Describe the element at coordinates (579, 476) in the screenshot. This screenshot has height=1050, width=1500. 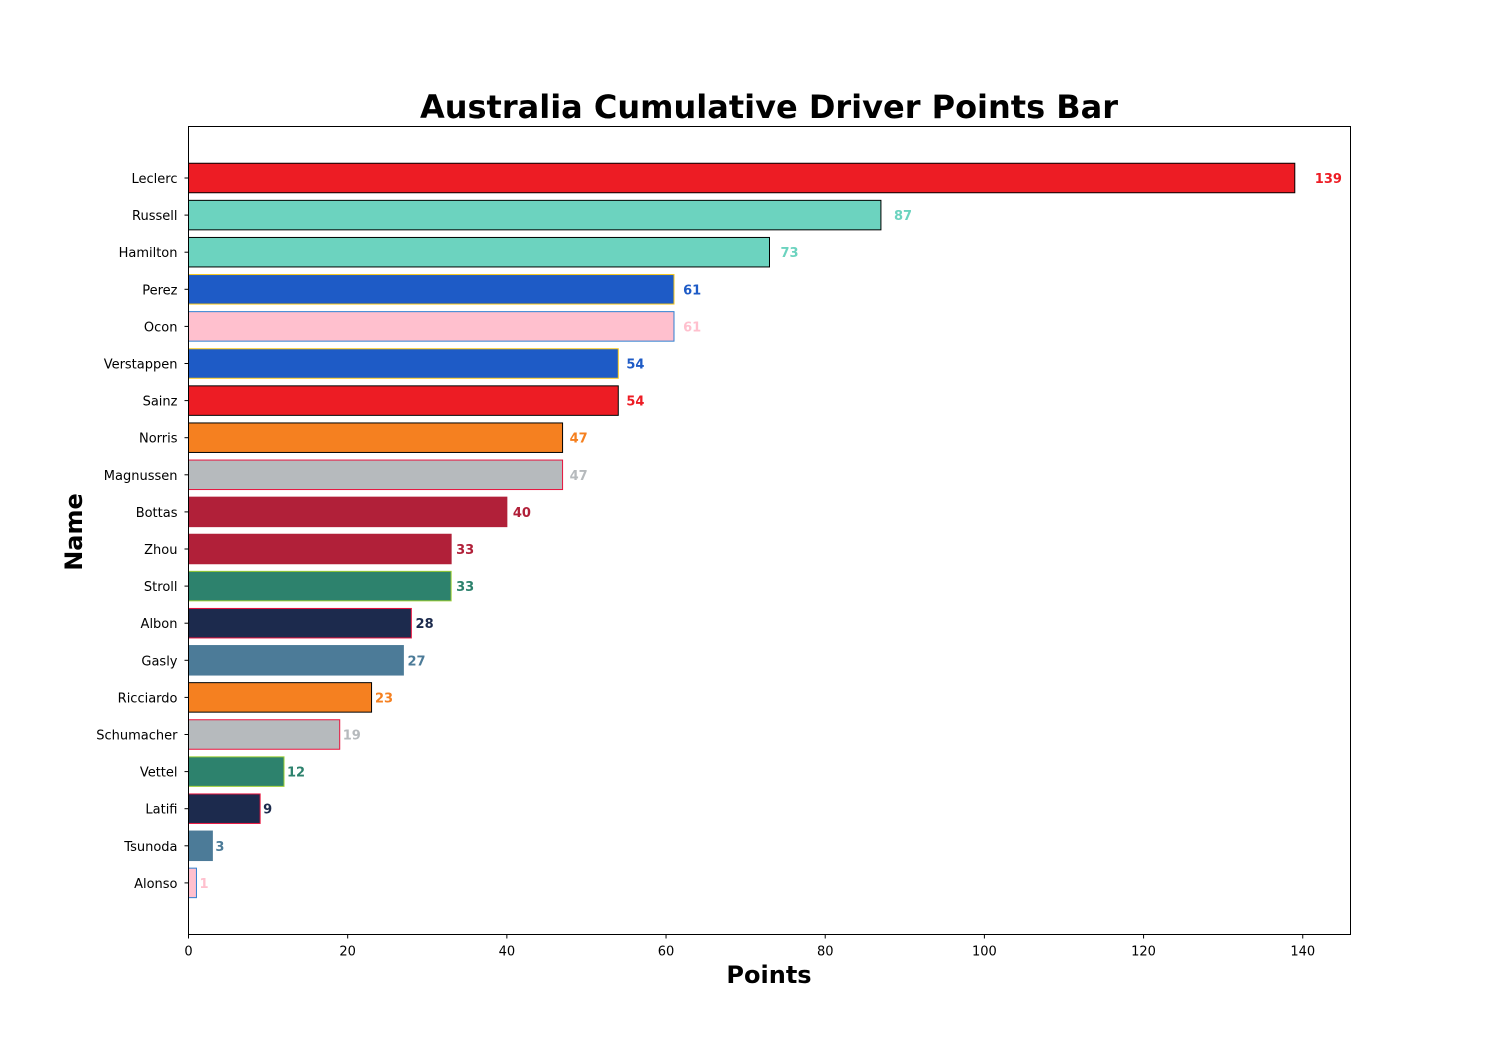
I see `data-label-magnussen: 47` at that location.